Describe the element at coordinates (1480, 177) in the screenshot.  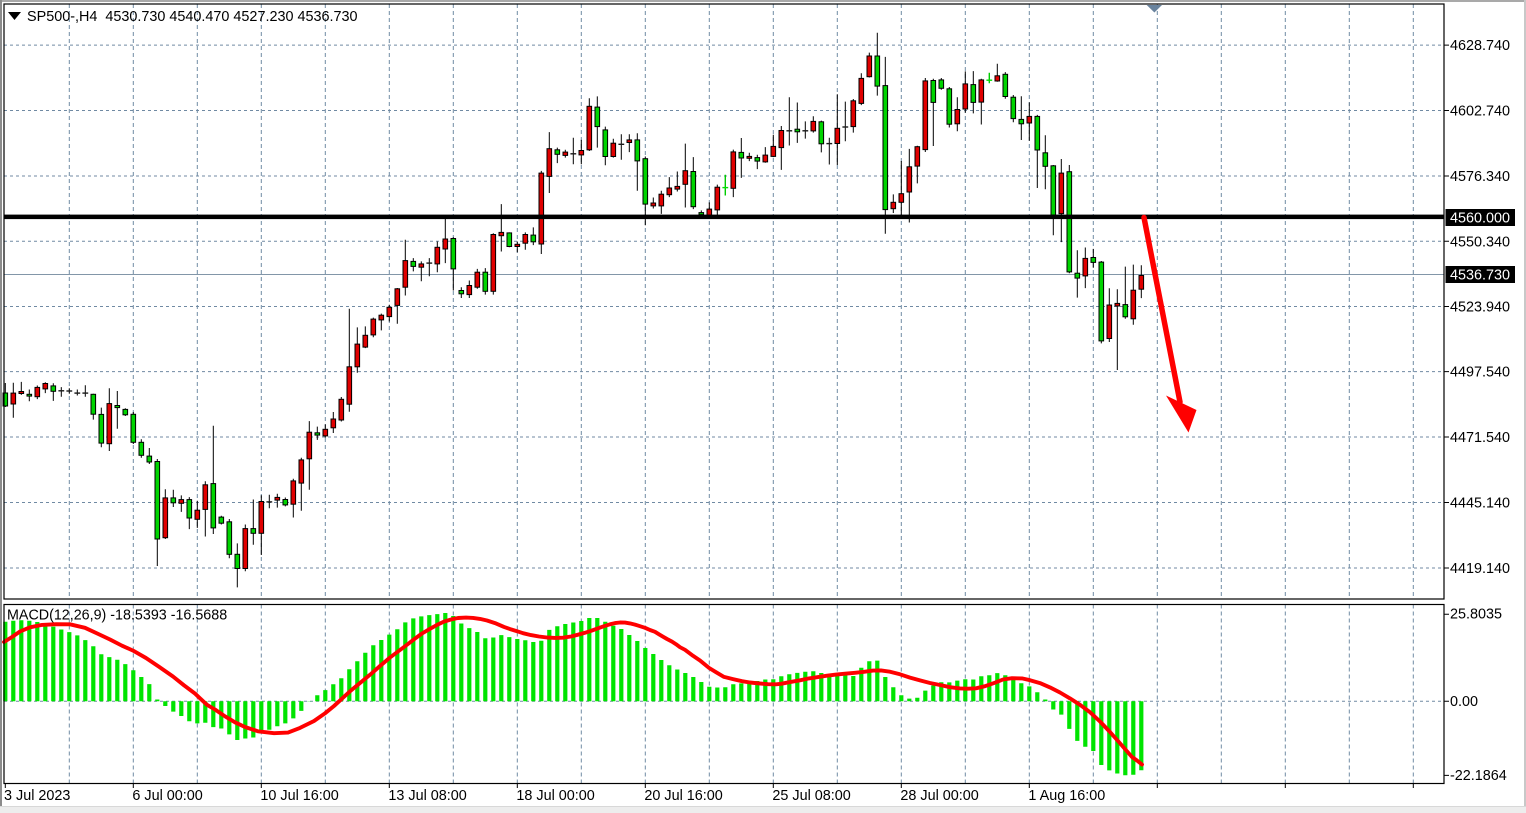
I see `svg-text: 4576.340` at that location.